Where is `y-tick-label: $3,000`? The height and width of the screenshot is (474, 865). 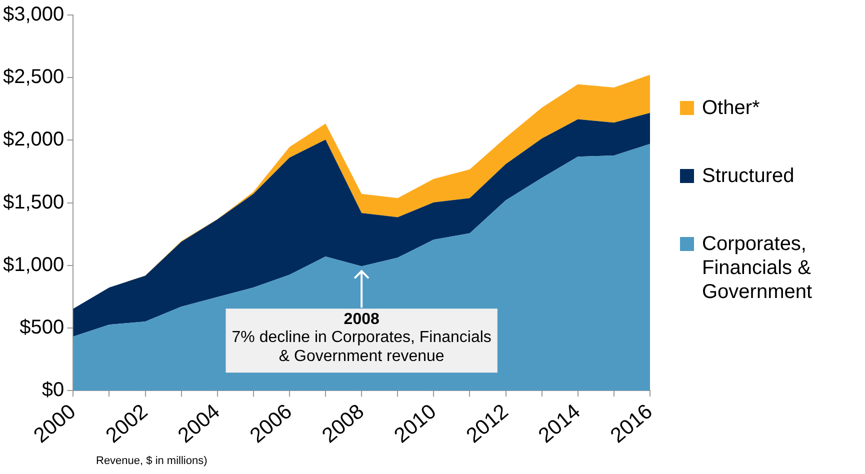 y-tick-label: $3,000 is located at coordinates (33, 15).